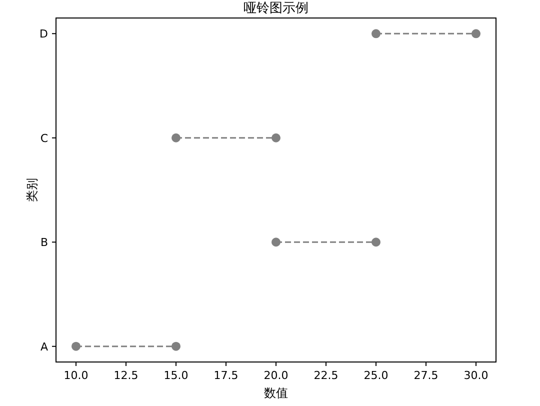  Describe the element at coordinates (176, 375) in the screenshot. I see `x-tick-label: 15.0` at that location.